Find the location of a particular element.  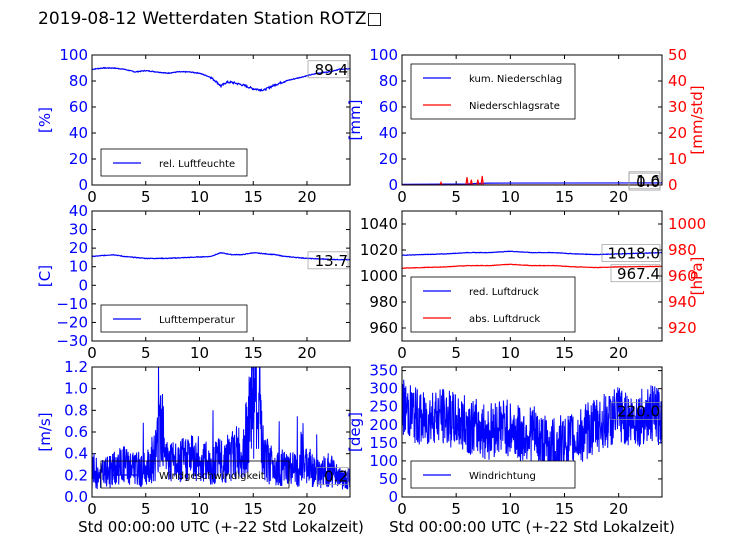

y-tick-right-label: 960 is located at coordinates (682, 276).